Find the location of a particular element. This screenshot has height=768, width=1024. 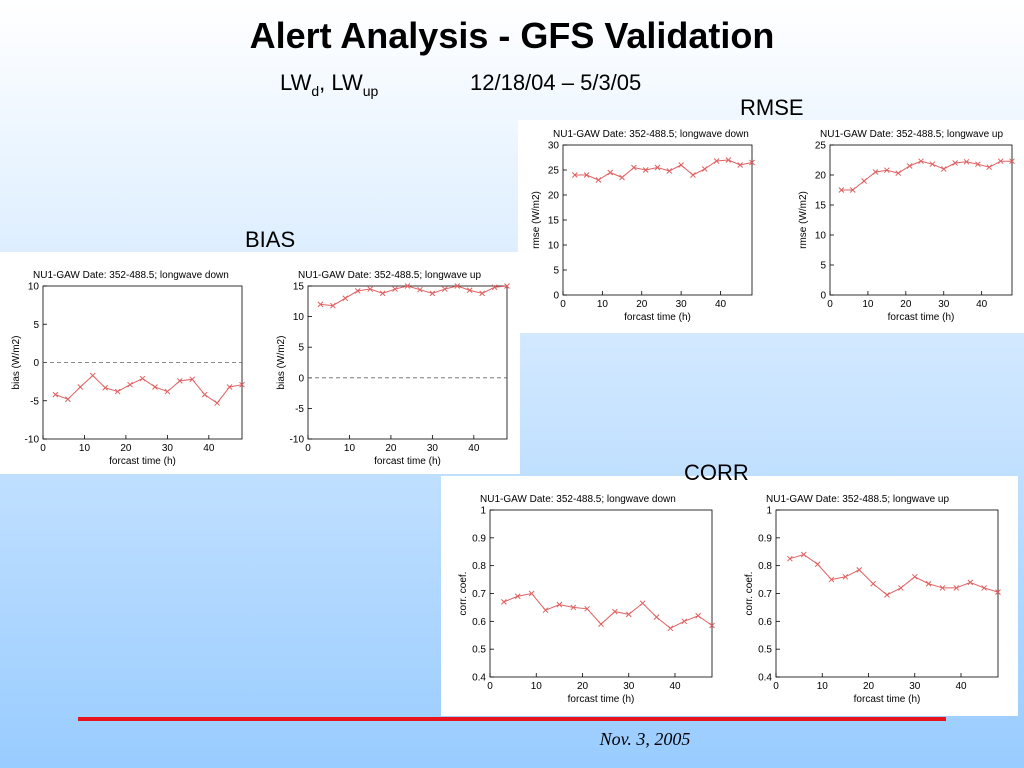

footer-date: Nov. 3, 2005 is located at coordinates (645, 739).